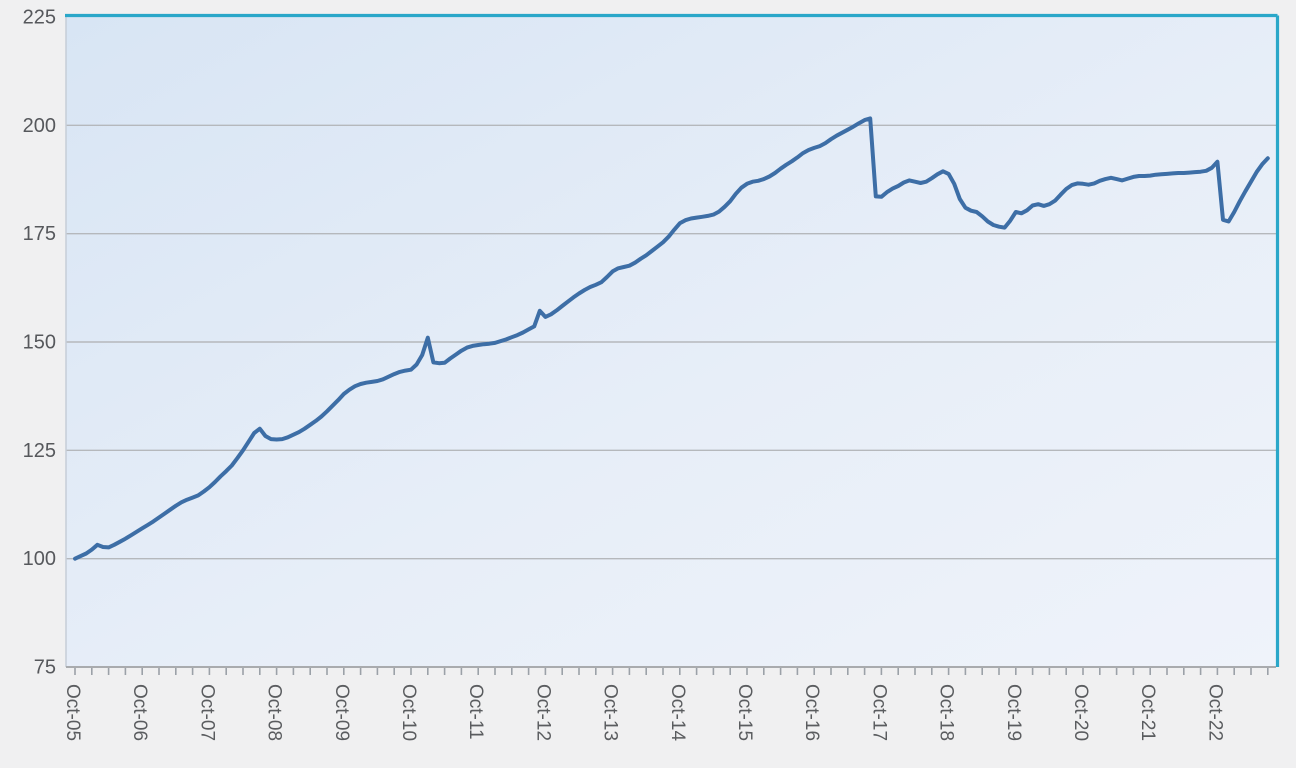 Image resolution: width=1296 pixels, height=768 pixels. Describe the element at coordinates (408, 712) in the screenshot. I see `x-tick-label: Oct-10` at that location.